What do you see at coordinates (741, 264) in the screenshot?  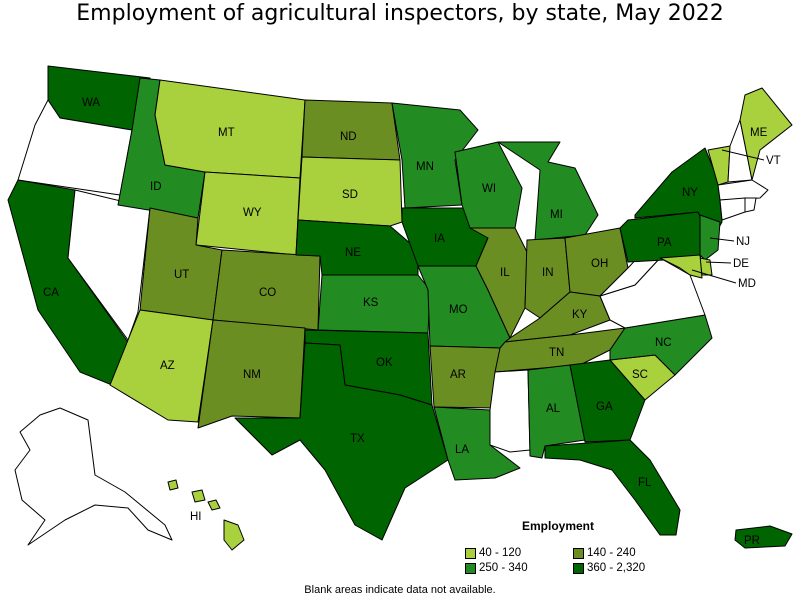 I see `svg-text: DE` at bounding box center [741, 264].